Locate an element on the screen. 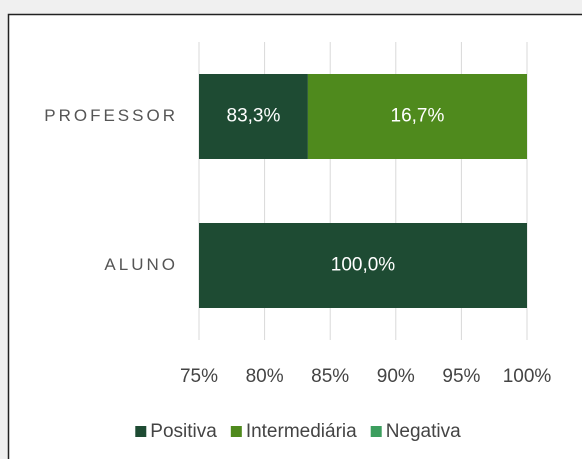 The image size is (582, 459). value-label: 83,3% is located at coordinates (254, 116).